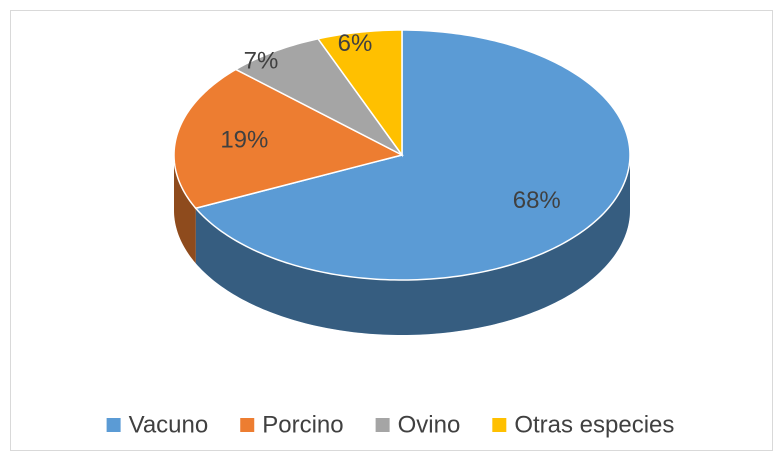 The width and height of the screenshot is (781, 457). Describe the element at coordinates (244, 140) in the screenshot. I see `data-label: 19%` at that location.